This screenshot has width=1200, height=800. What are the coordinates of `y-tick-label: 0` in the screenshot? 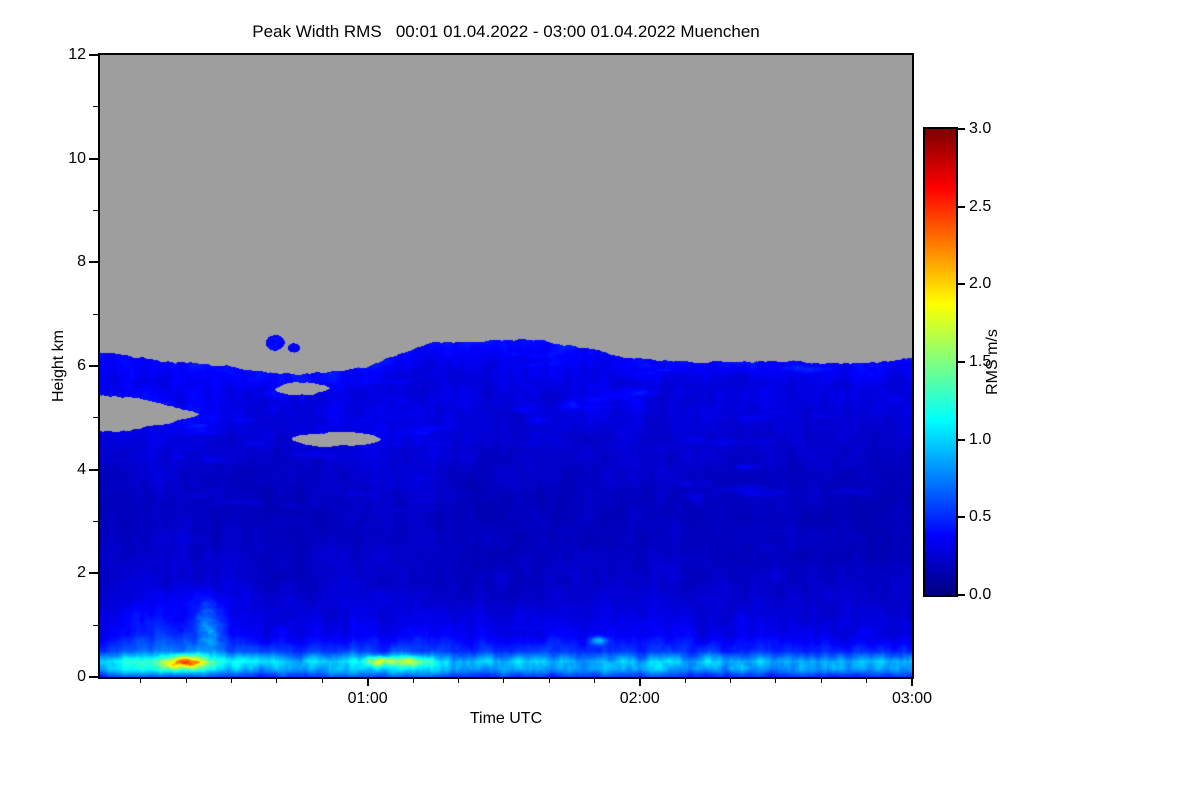 It's located at (81, 676).